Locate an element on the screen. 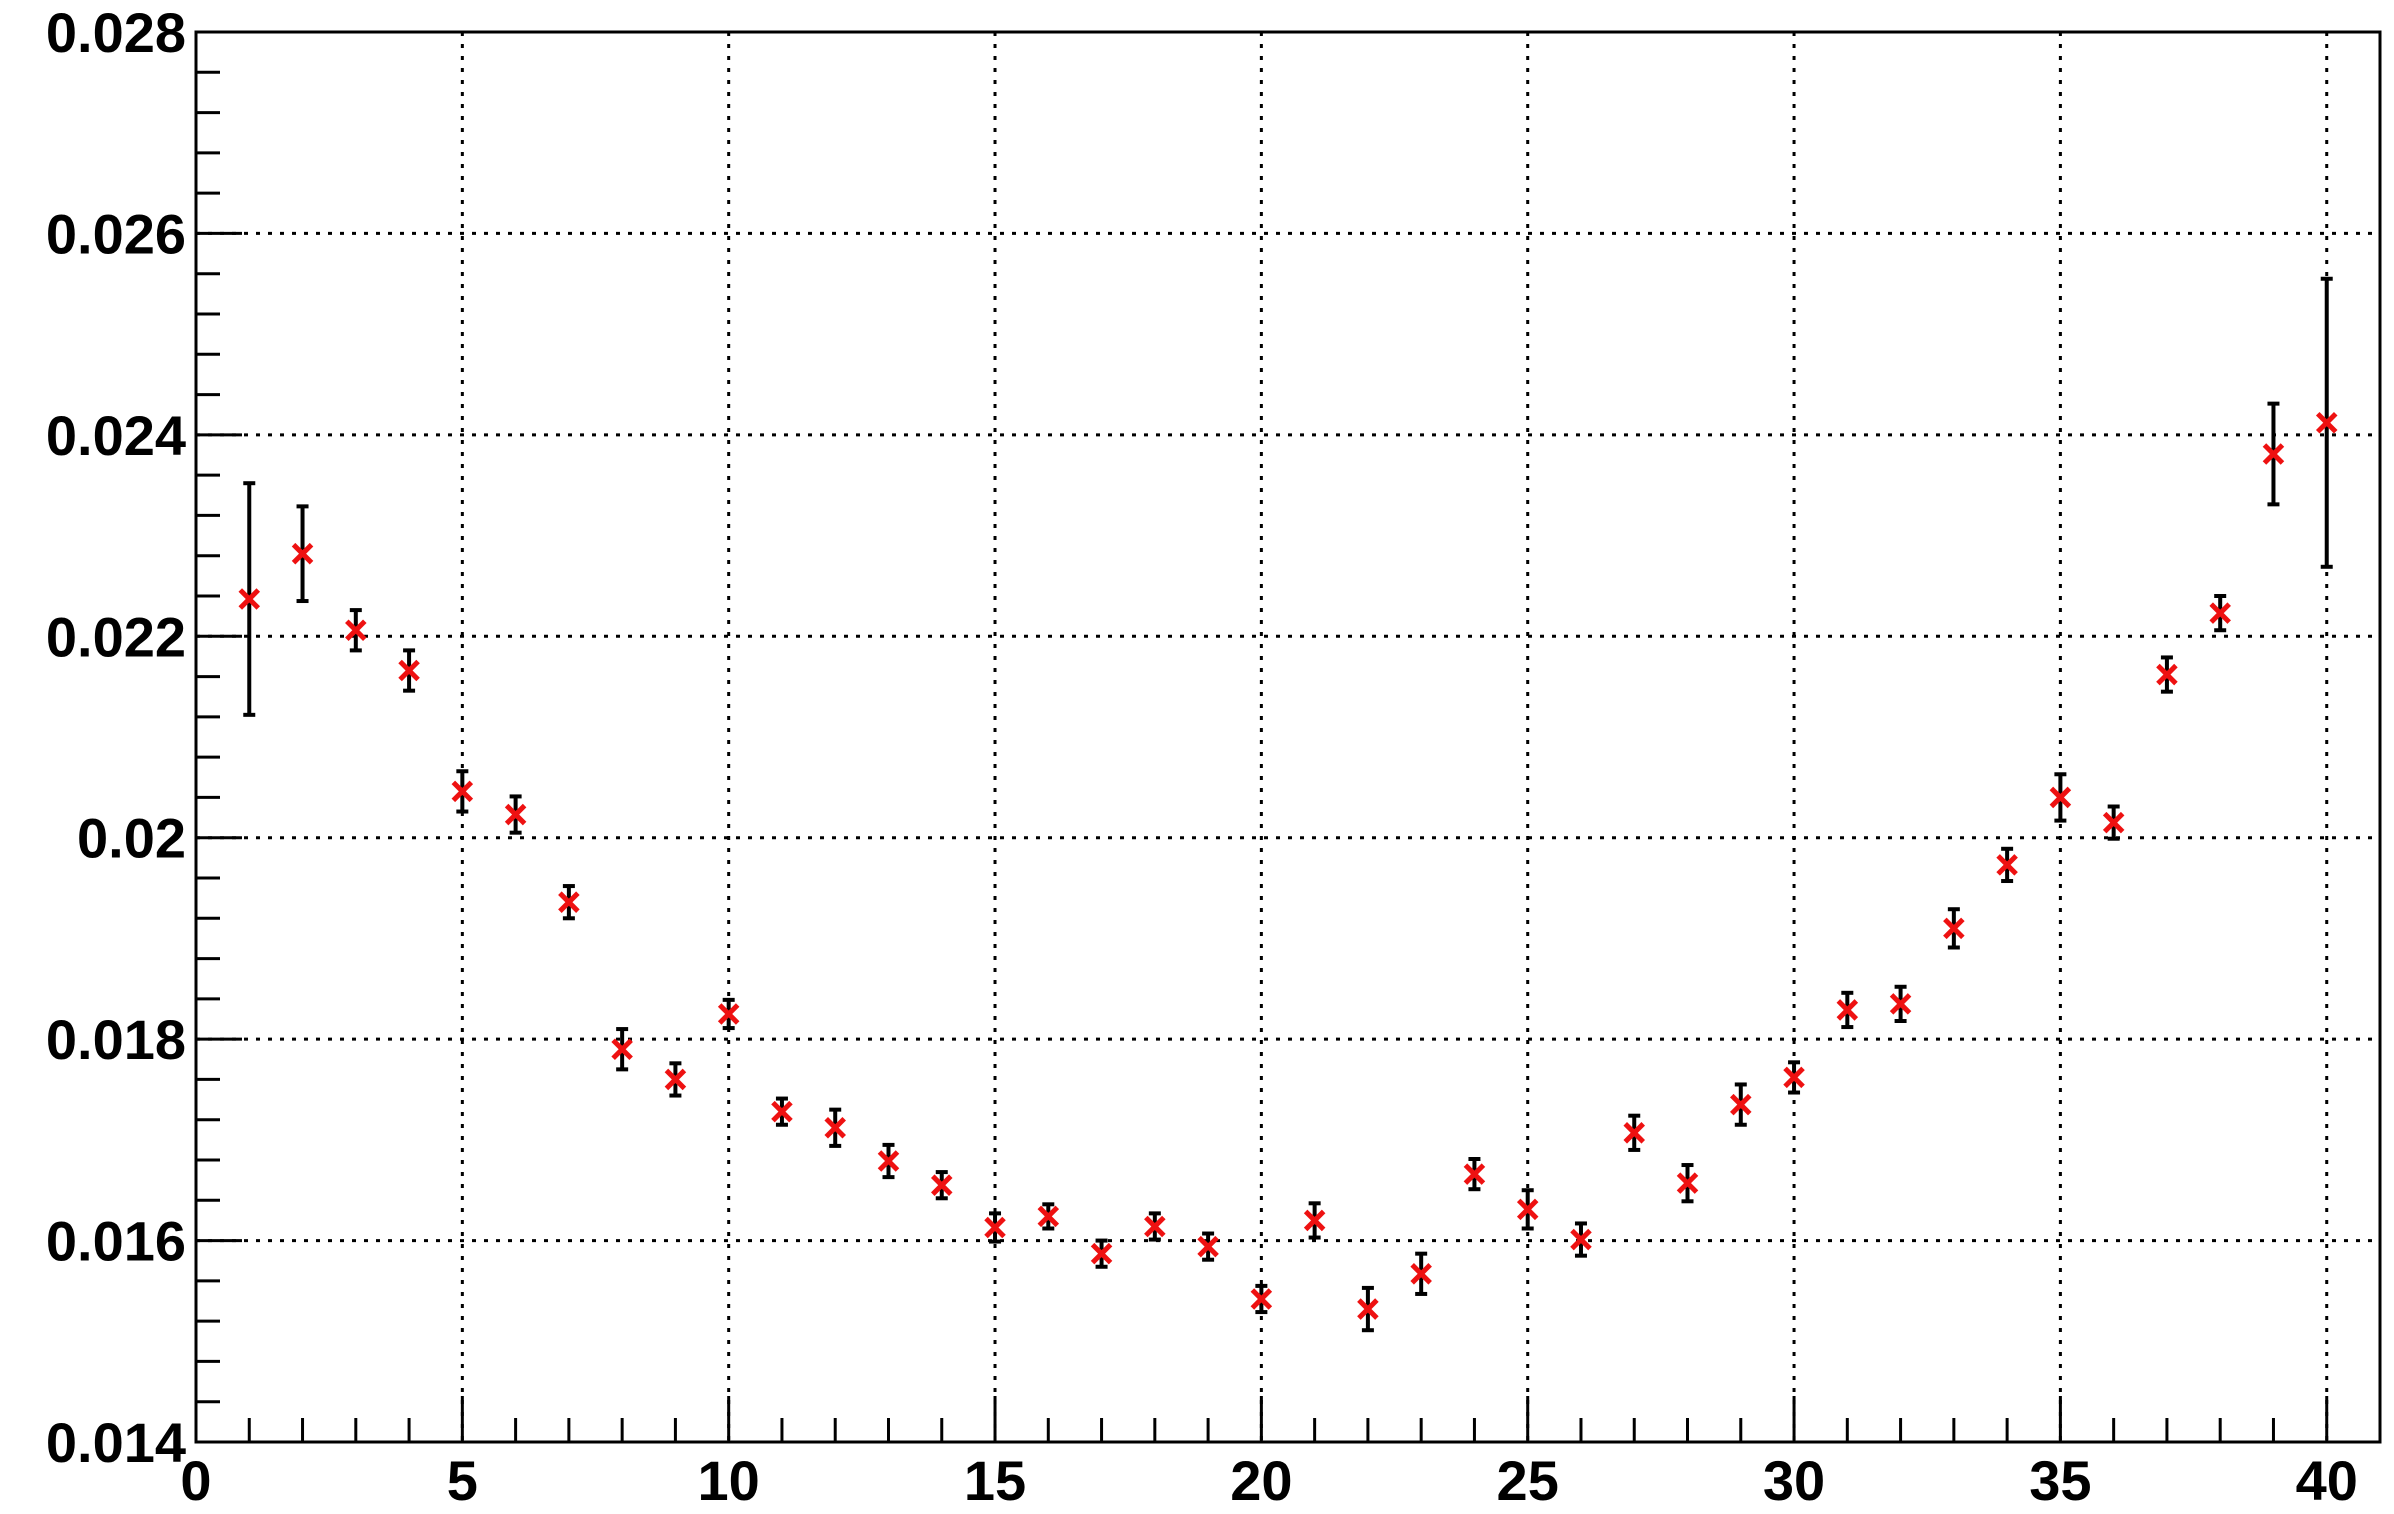  x-tick-label: 25 is located at coordinates (1528, 1480).